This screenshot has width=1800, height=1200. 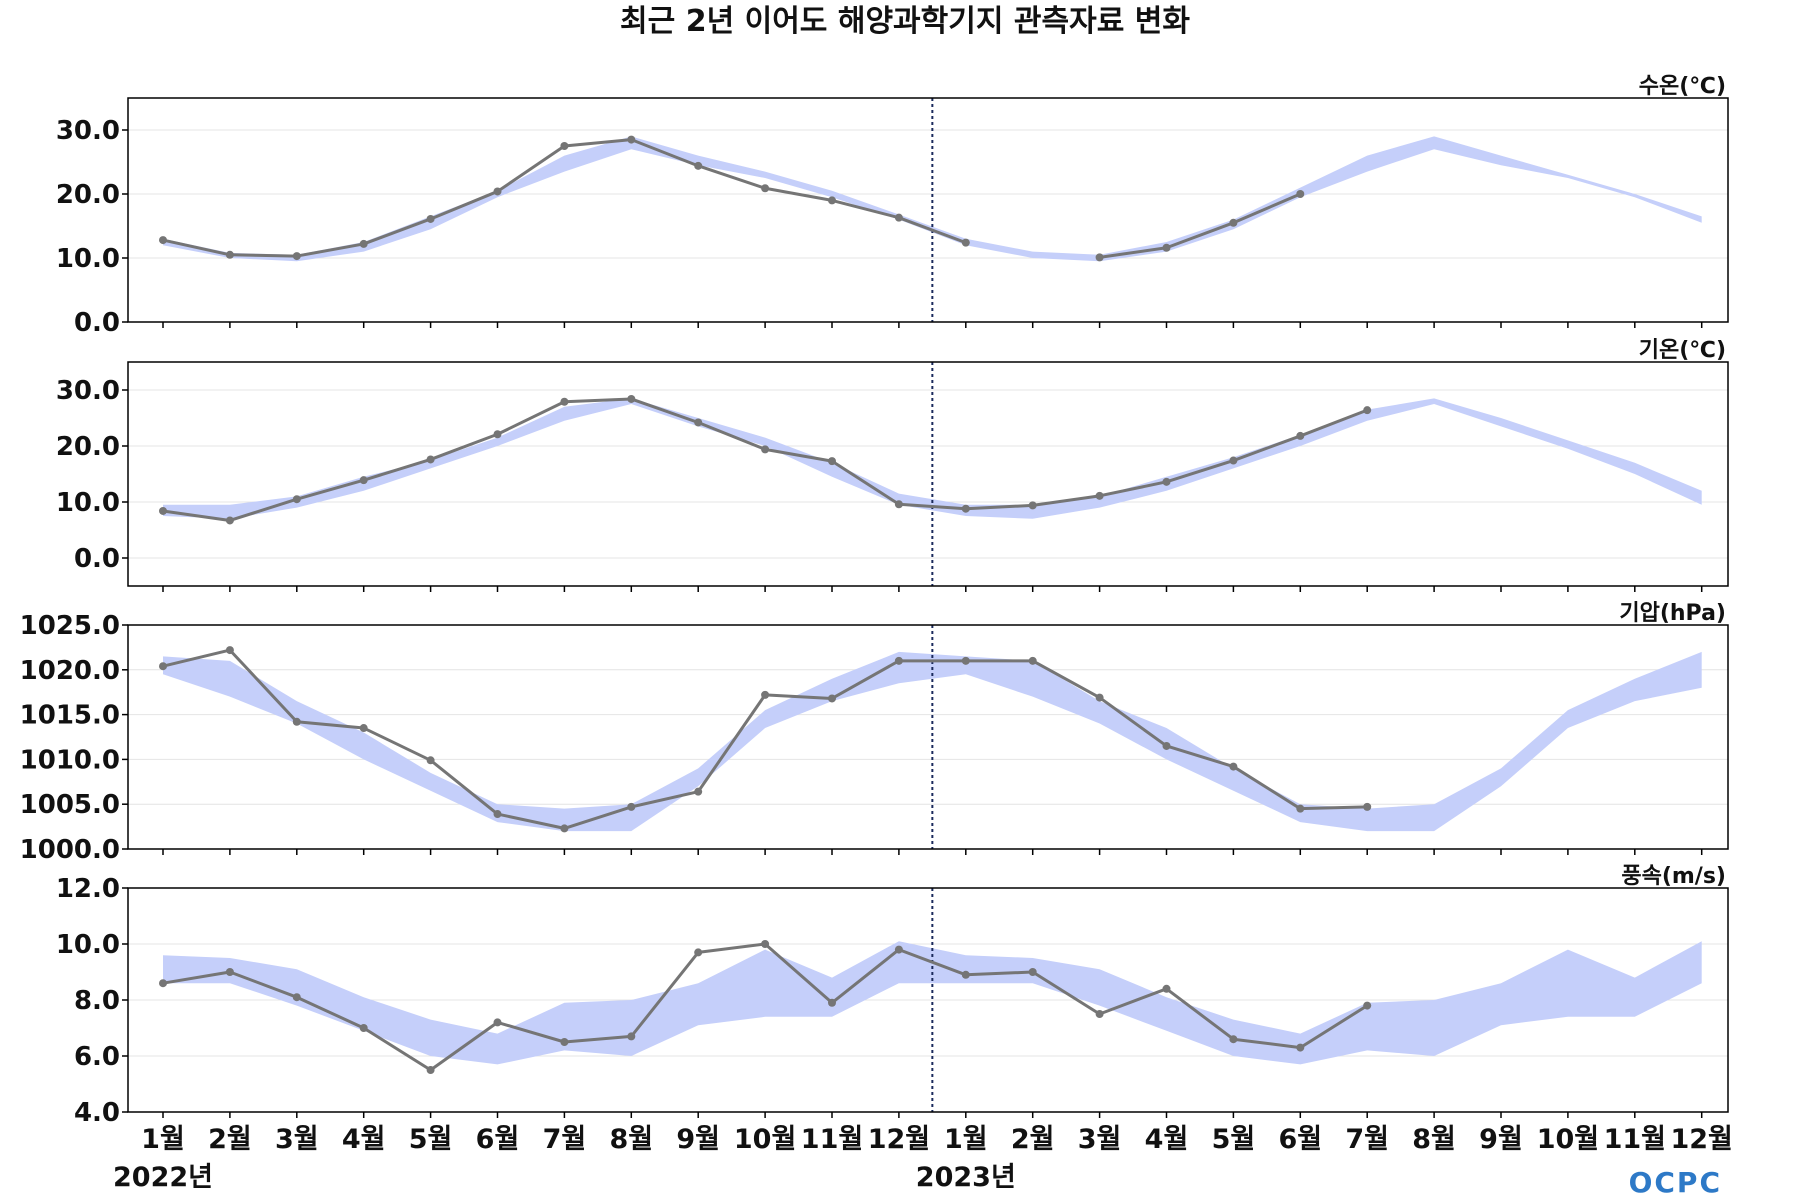 What do you see at coordinates (163, 1139) in the screenshot?
I see `x-tick-label: 1월` at bounding box center [163, 1139].